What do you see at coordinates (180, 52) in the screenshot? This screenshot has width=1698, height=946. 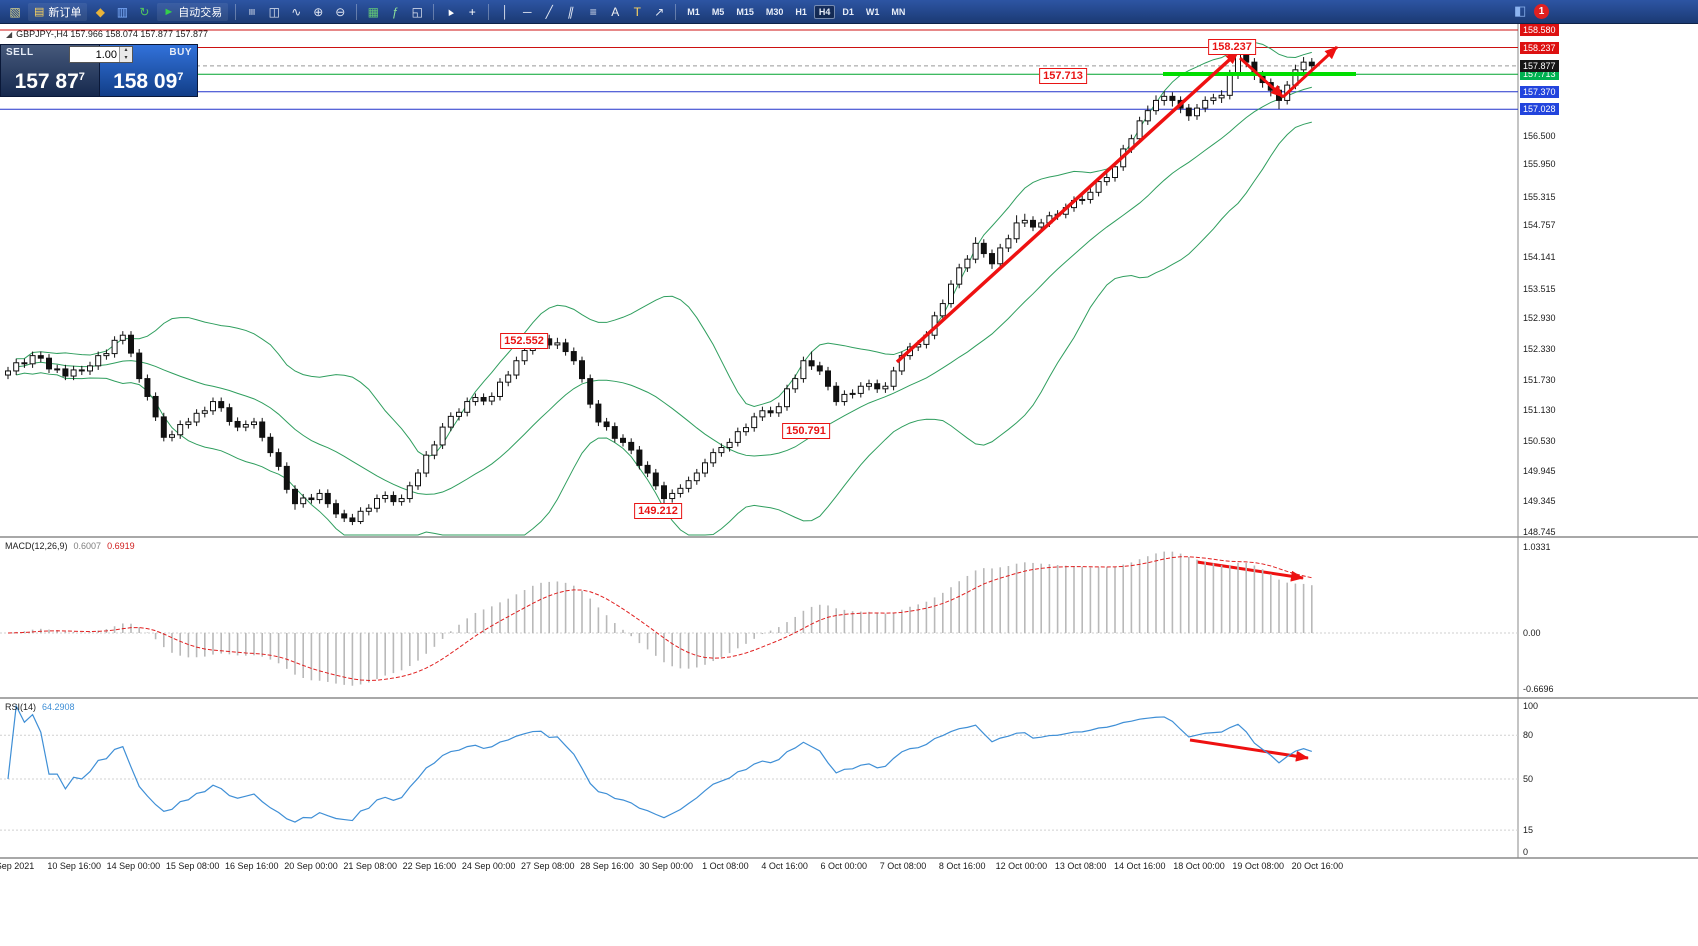 I see `buy-label: BUY` at bounding box center [180, 52].